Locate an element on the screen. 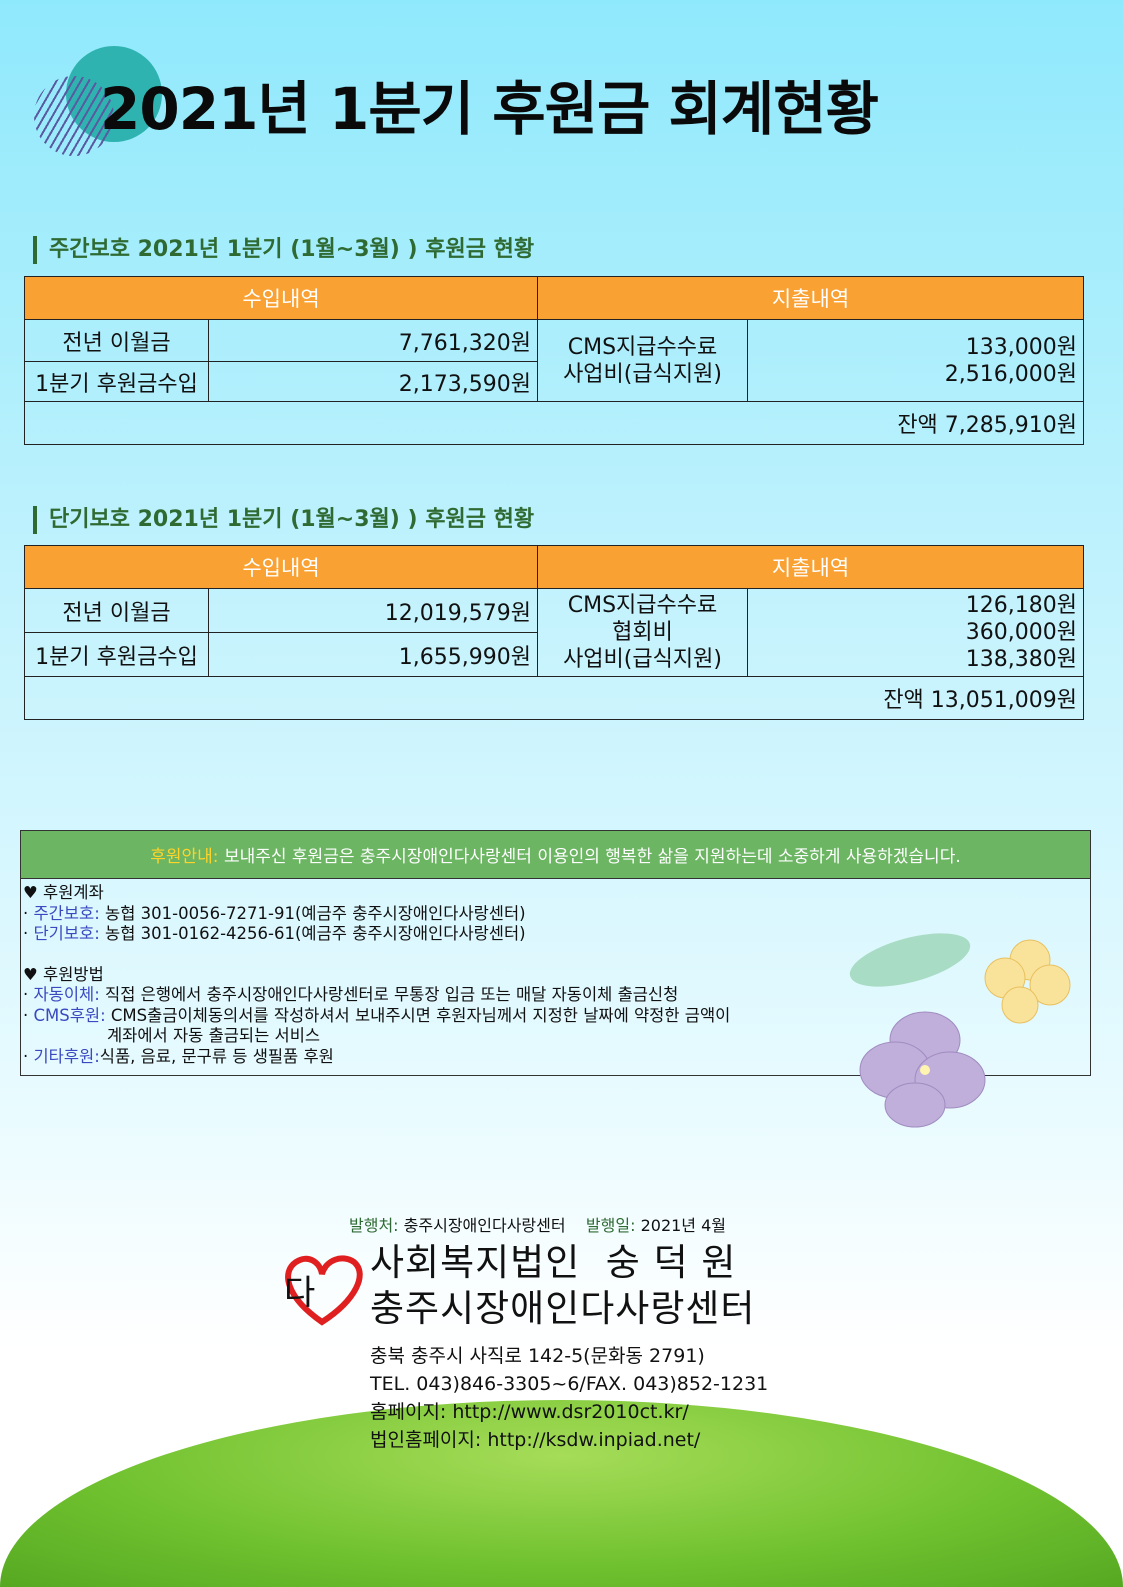 The width and height of the screenshot is (1123, 1587). method-text-cont: 계좌에서 자동 출금되는 서비스 is located at coordinates (214, 1035).